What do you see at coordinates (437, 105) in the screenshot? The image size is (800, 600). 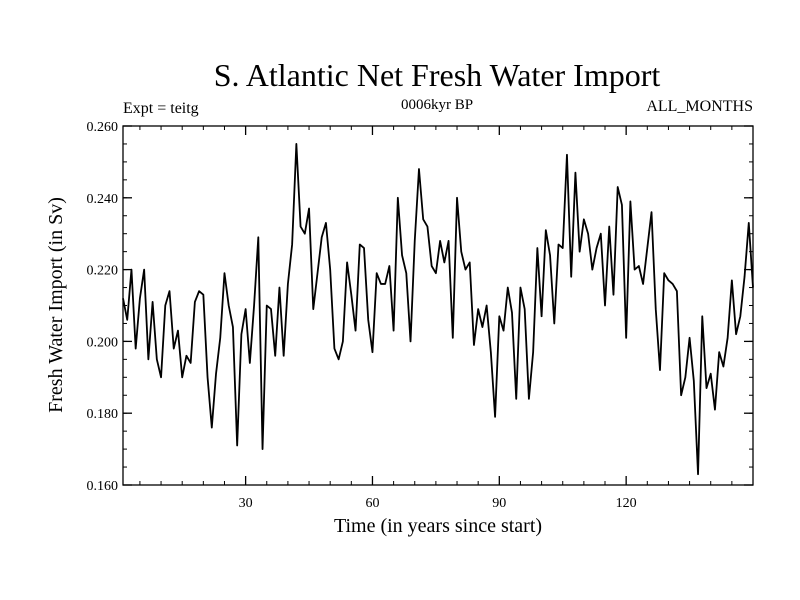 I see `chart-subtitle: 0006kyr BP` at bounding box center [437, 105].